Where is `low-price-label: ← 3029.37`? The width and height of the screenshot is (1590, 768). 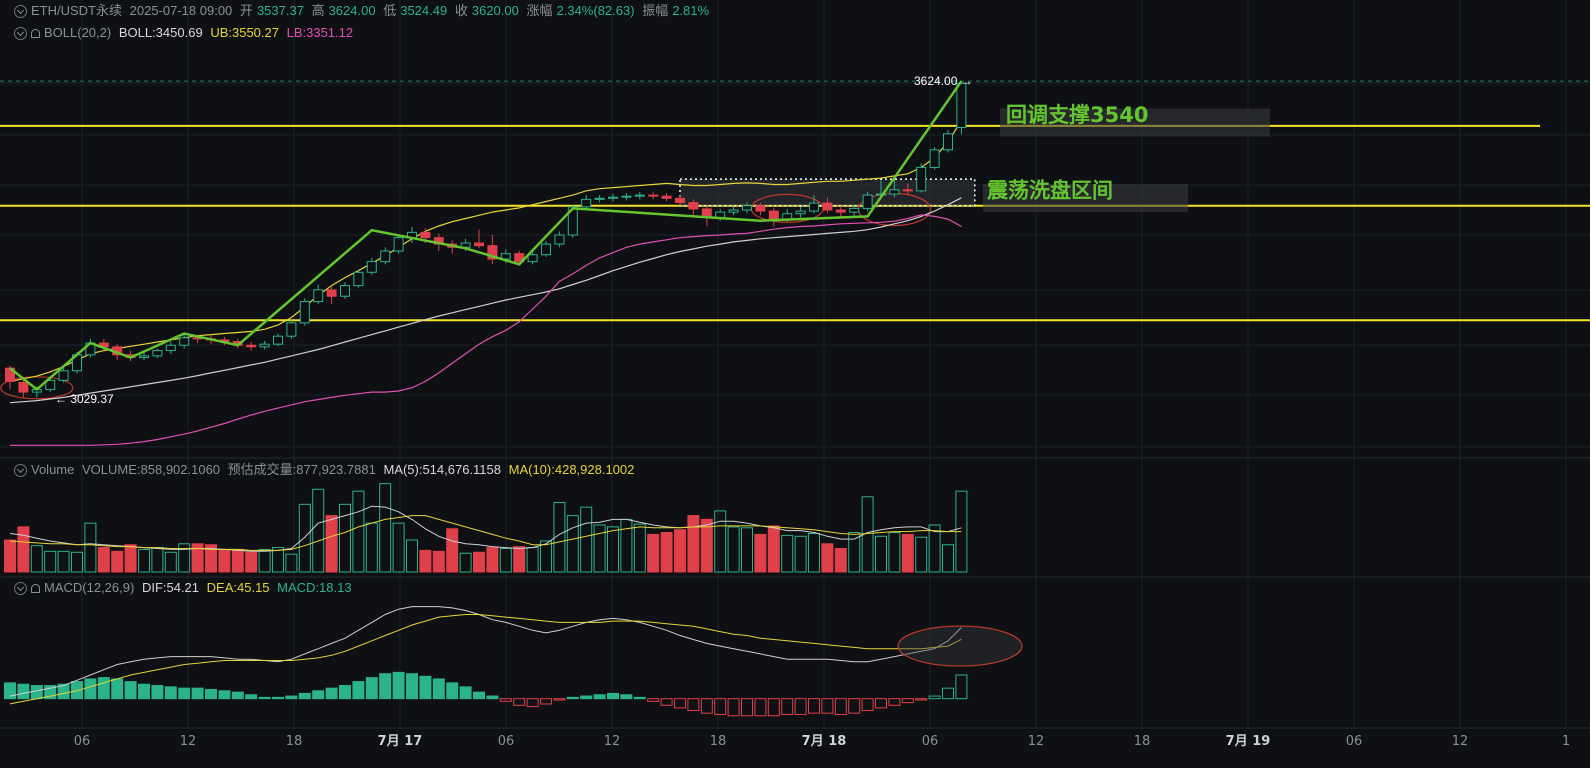 low-price-label: ← 3029.37 is located at coordinates (84, 399).